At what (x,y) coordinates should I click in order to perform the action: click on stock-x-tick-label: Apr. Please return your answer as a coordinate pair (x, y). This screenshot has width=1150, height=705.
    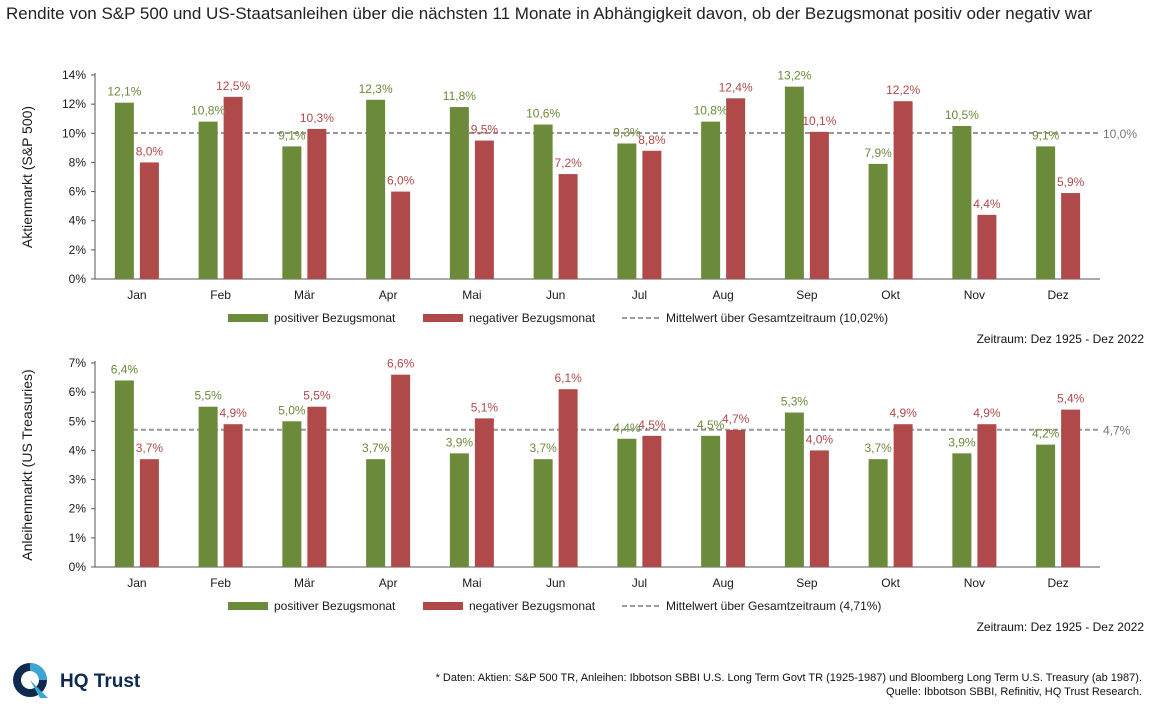
    Looking at the image, I should click on (388, 295).